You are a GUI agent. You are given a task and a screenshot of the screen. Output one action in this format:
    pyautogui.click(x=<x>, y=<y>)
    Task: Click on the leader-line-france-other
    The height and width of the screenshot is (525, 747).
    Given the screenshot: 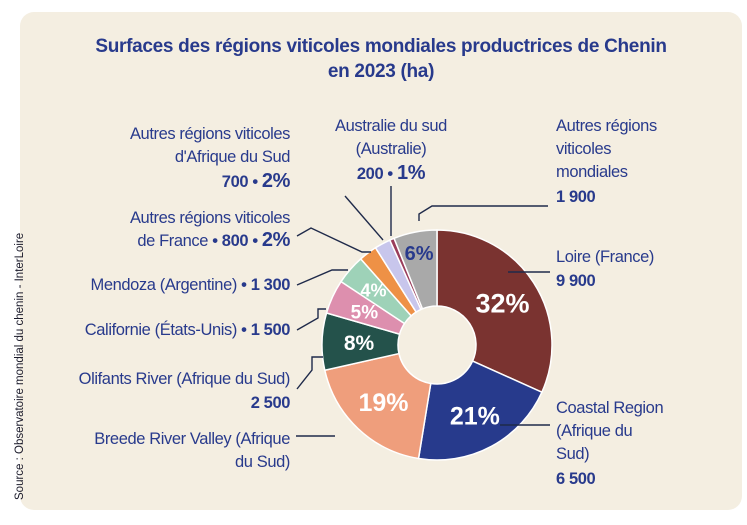 What is the action you would take?
    pyautogui.click(x=333, y=240)
    